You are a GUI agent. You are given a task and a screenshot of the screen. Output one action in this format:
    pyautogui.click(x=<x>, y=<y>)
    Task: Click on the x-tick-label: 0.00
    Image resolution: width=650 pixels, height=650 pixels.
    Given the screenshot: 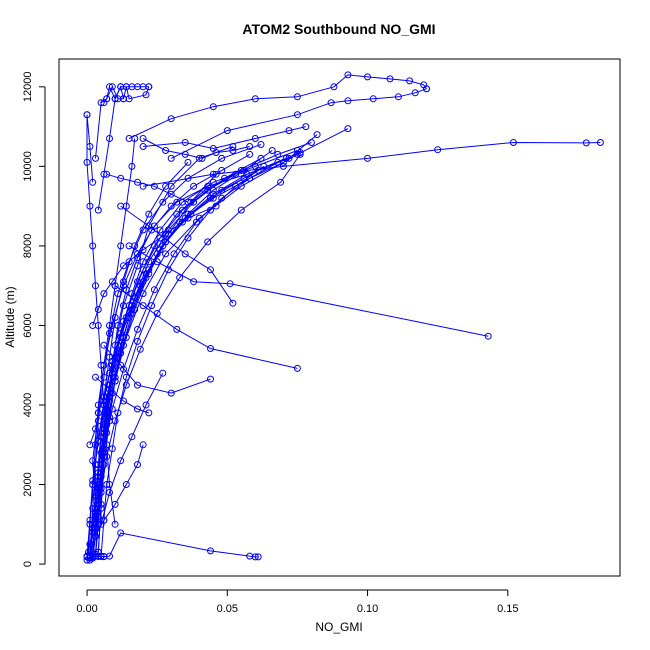 What is the action you would take?
    pyautogui.click(x=86, y=609)
    